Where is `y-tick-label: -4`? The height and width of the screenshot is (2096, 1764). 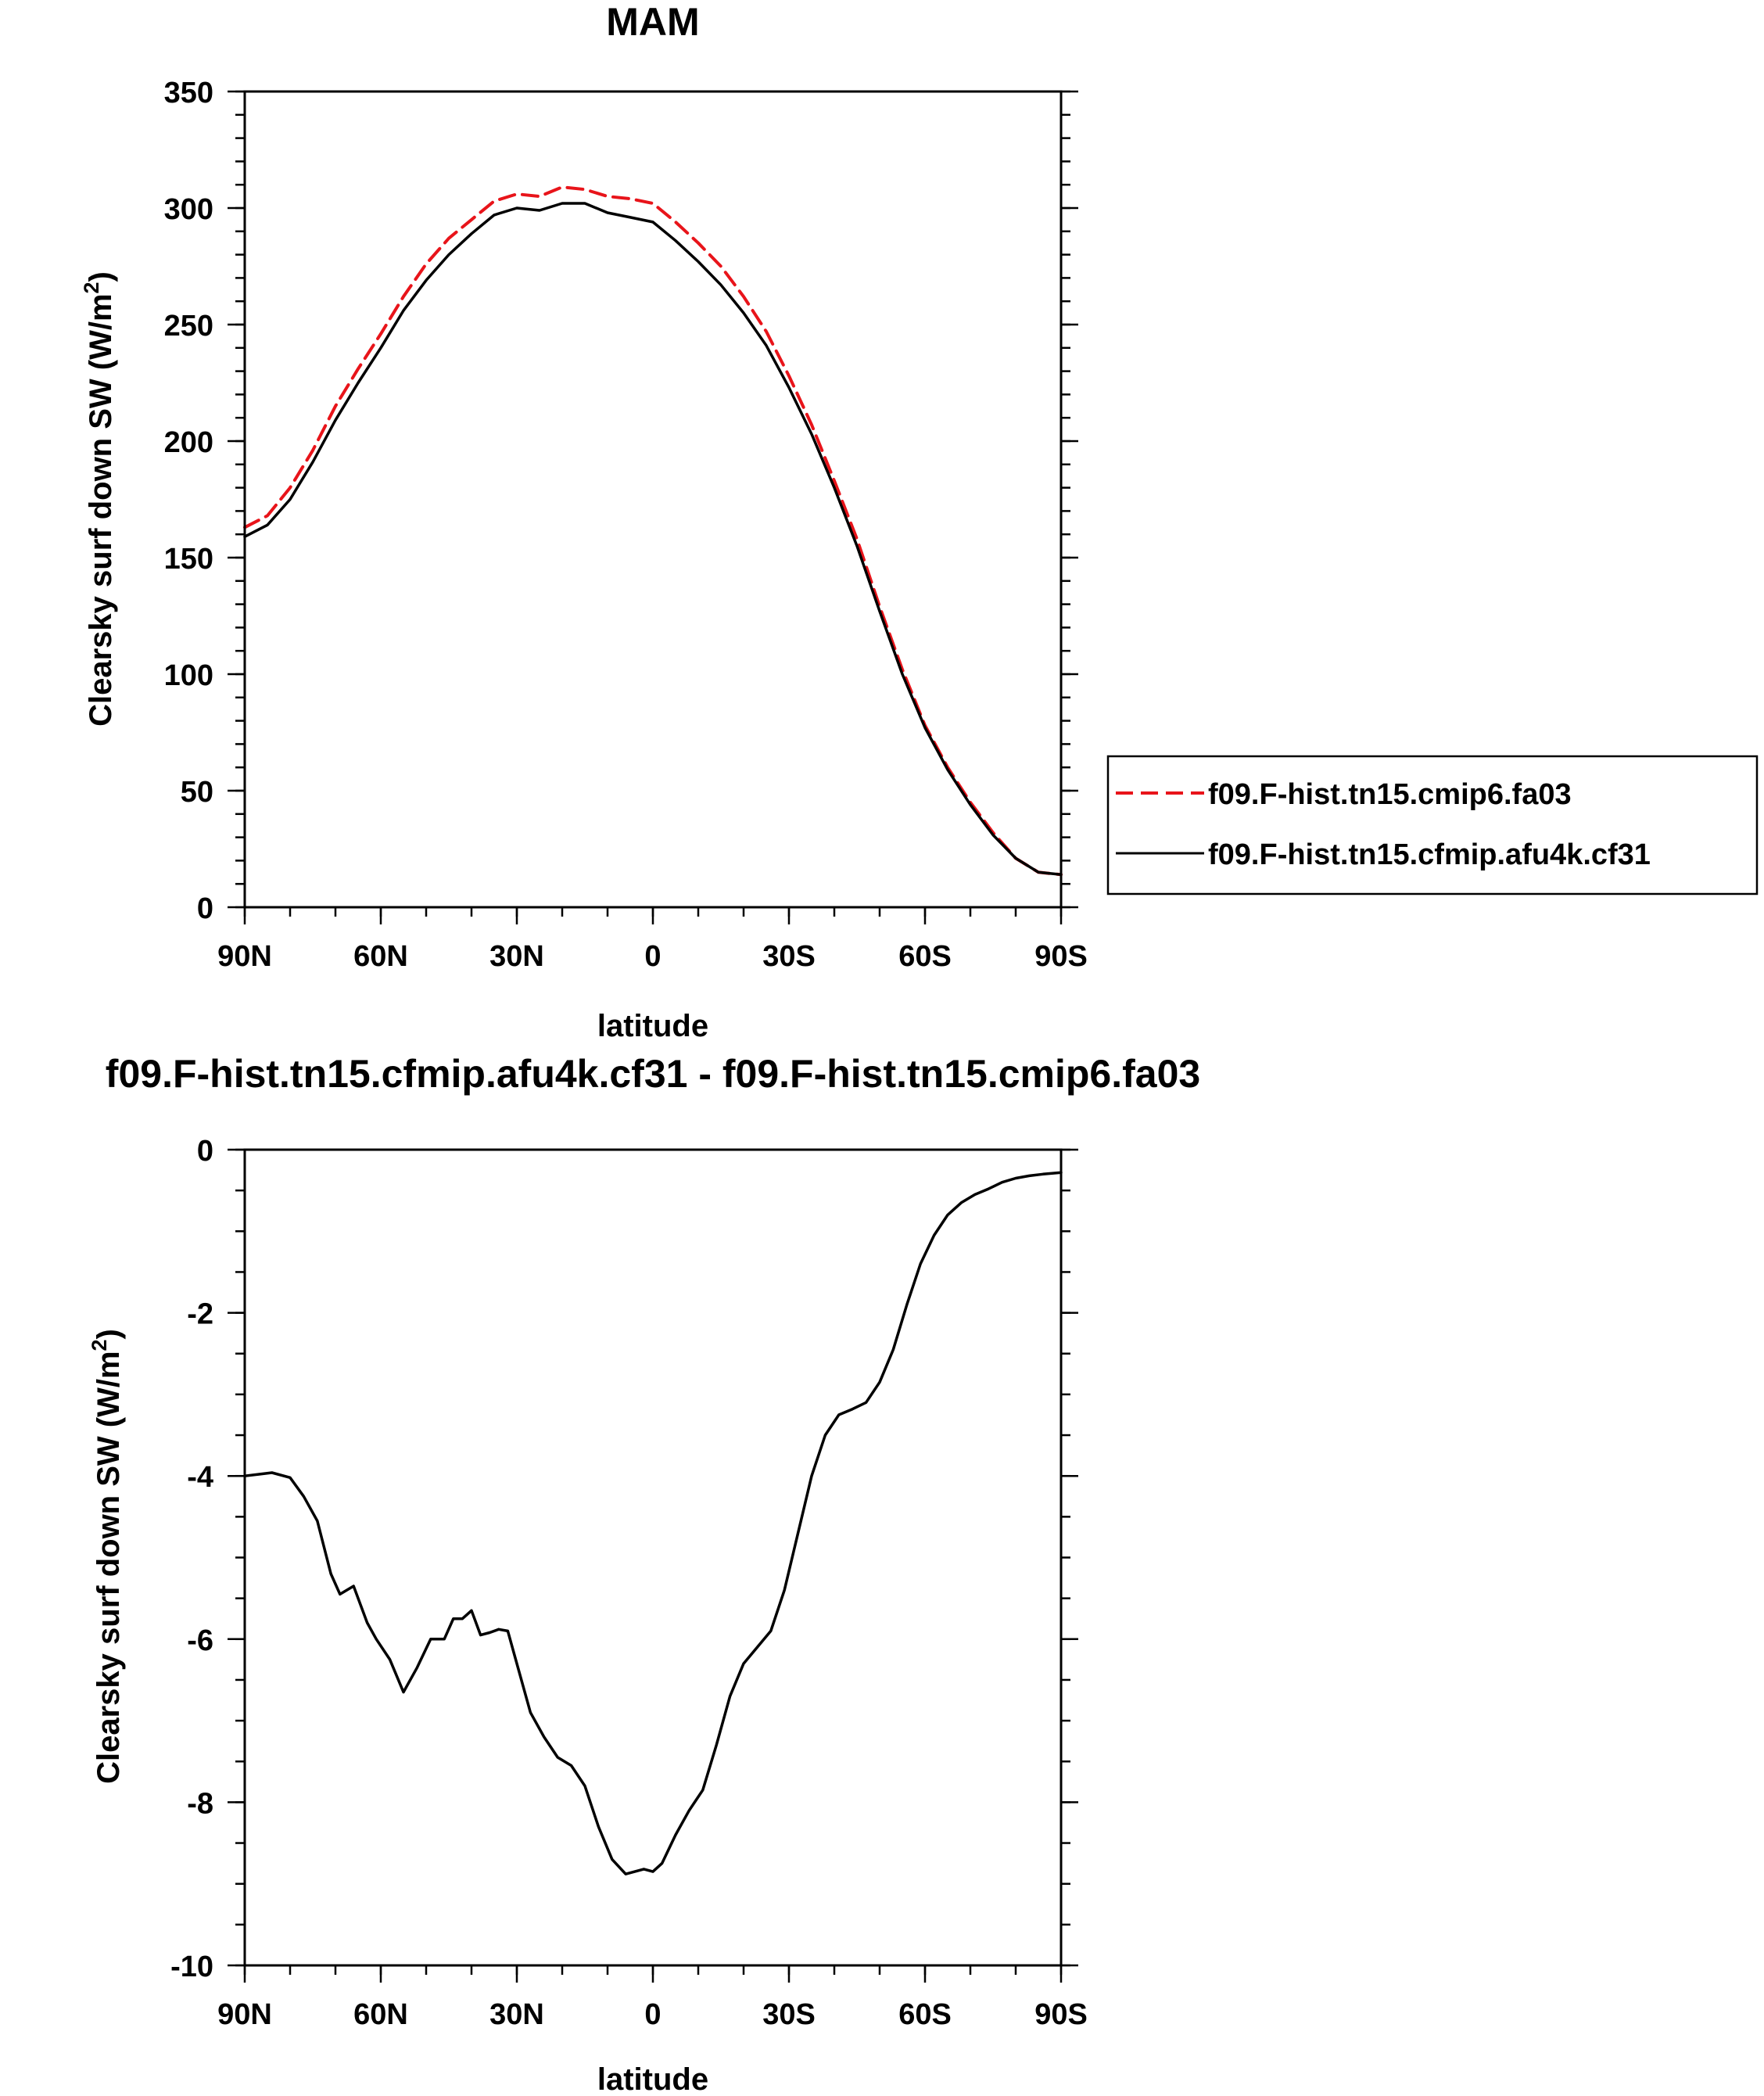
y-tick-label: -4 is located at coordinates (200, 1477).